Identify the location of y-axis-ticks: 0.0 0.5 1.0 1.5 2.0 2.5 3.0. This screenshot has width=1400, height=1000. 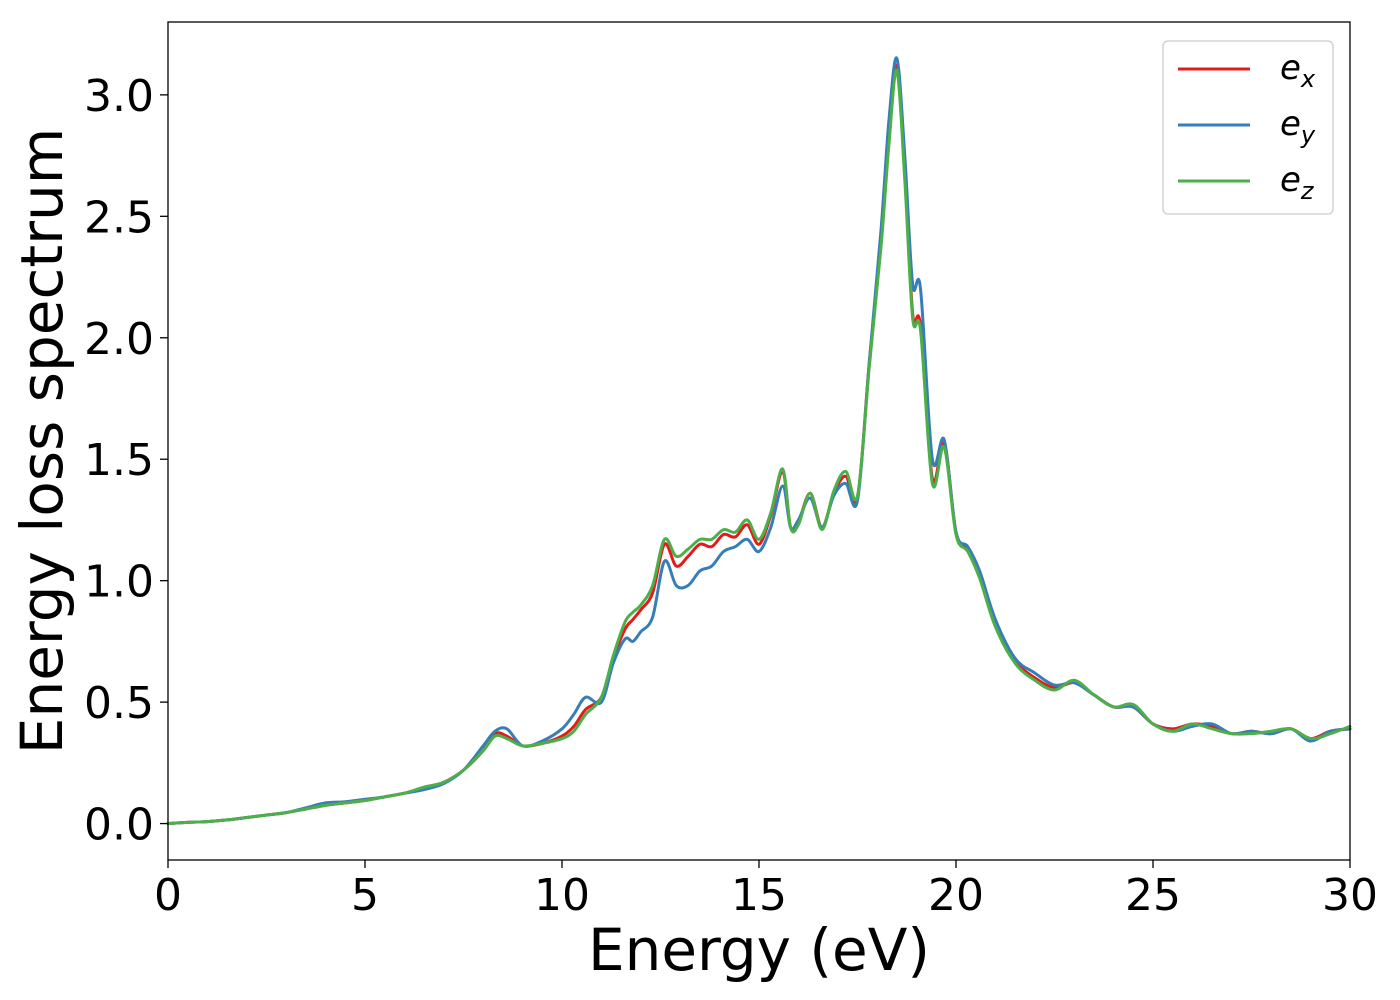
(126, 461).